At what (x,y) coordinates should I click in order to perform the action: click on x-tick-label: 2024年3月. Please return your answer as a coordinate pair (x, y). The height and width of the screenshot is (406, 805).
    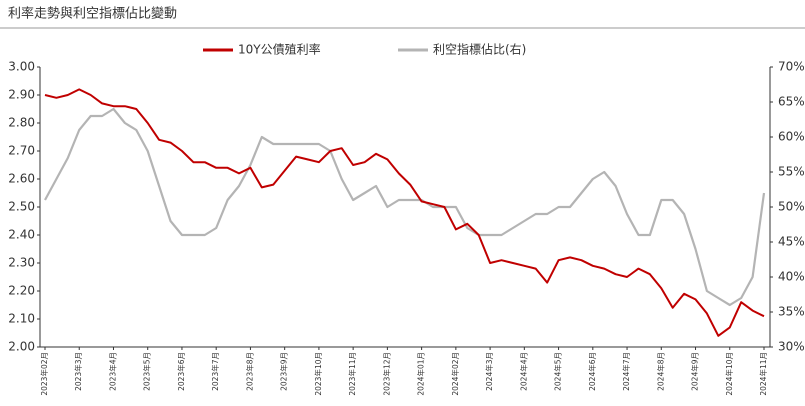
    Looking at the image, I should click on (489, 371).